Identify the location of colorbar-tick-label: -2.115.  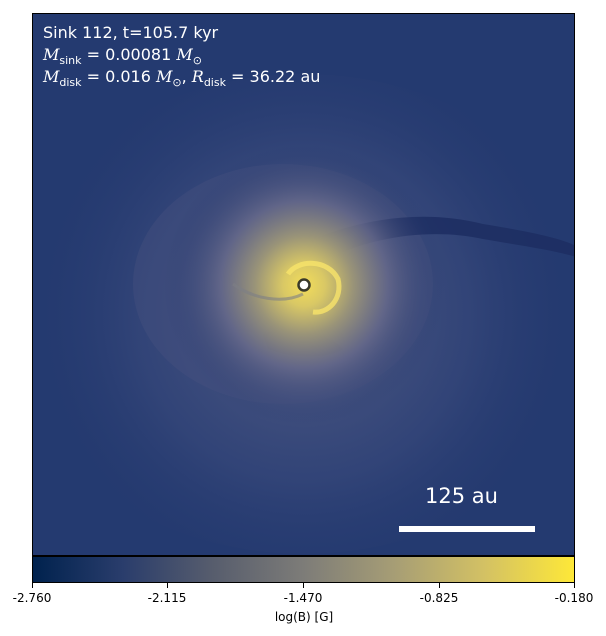
(167, 598).